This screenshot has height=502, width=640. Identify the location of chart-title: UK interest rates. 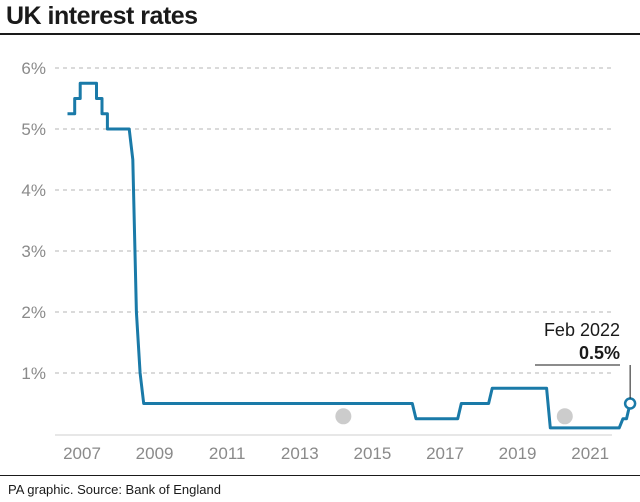
(102, 16).